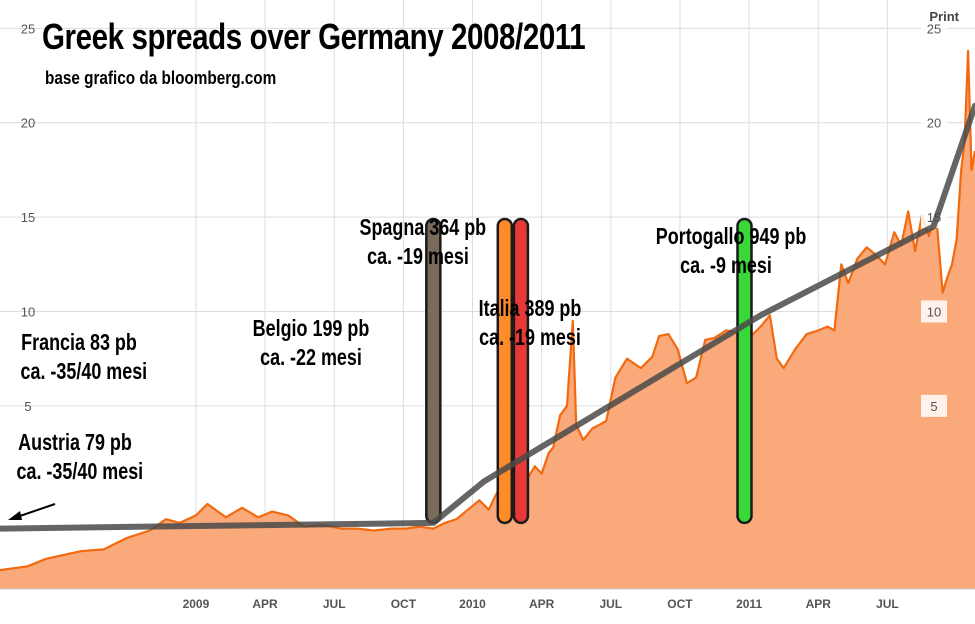  What do you see at coordinates (530, 308) in the screenshot?
I see `annotation-italia-spread: Italia 389 pb` at bounding box center [530, 308].